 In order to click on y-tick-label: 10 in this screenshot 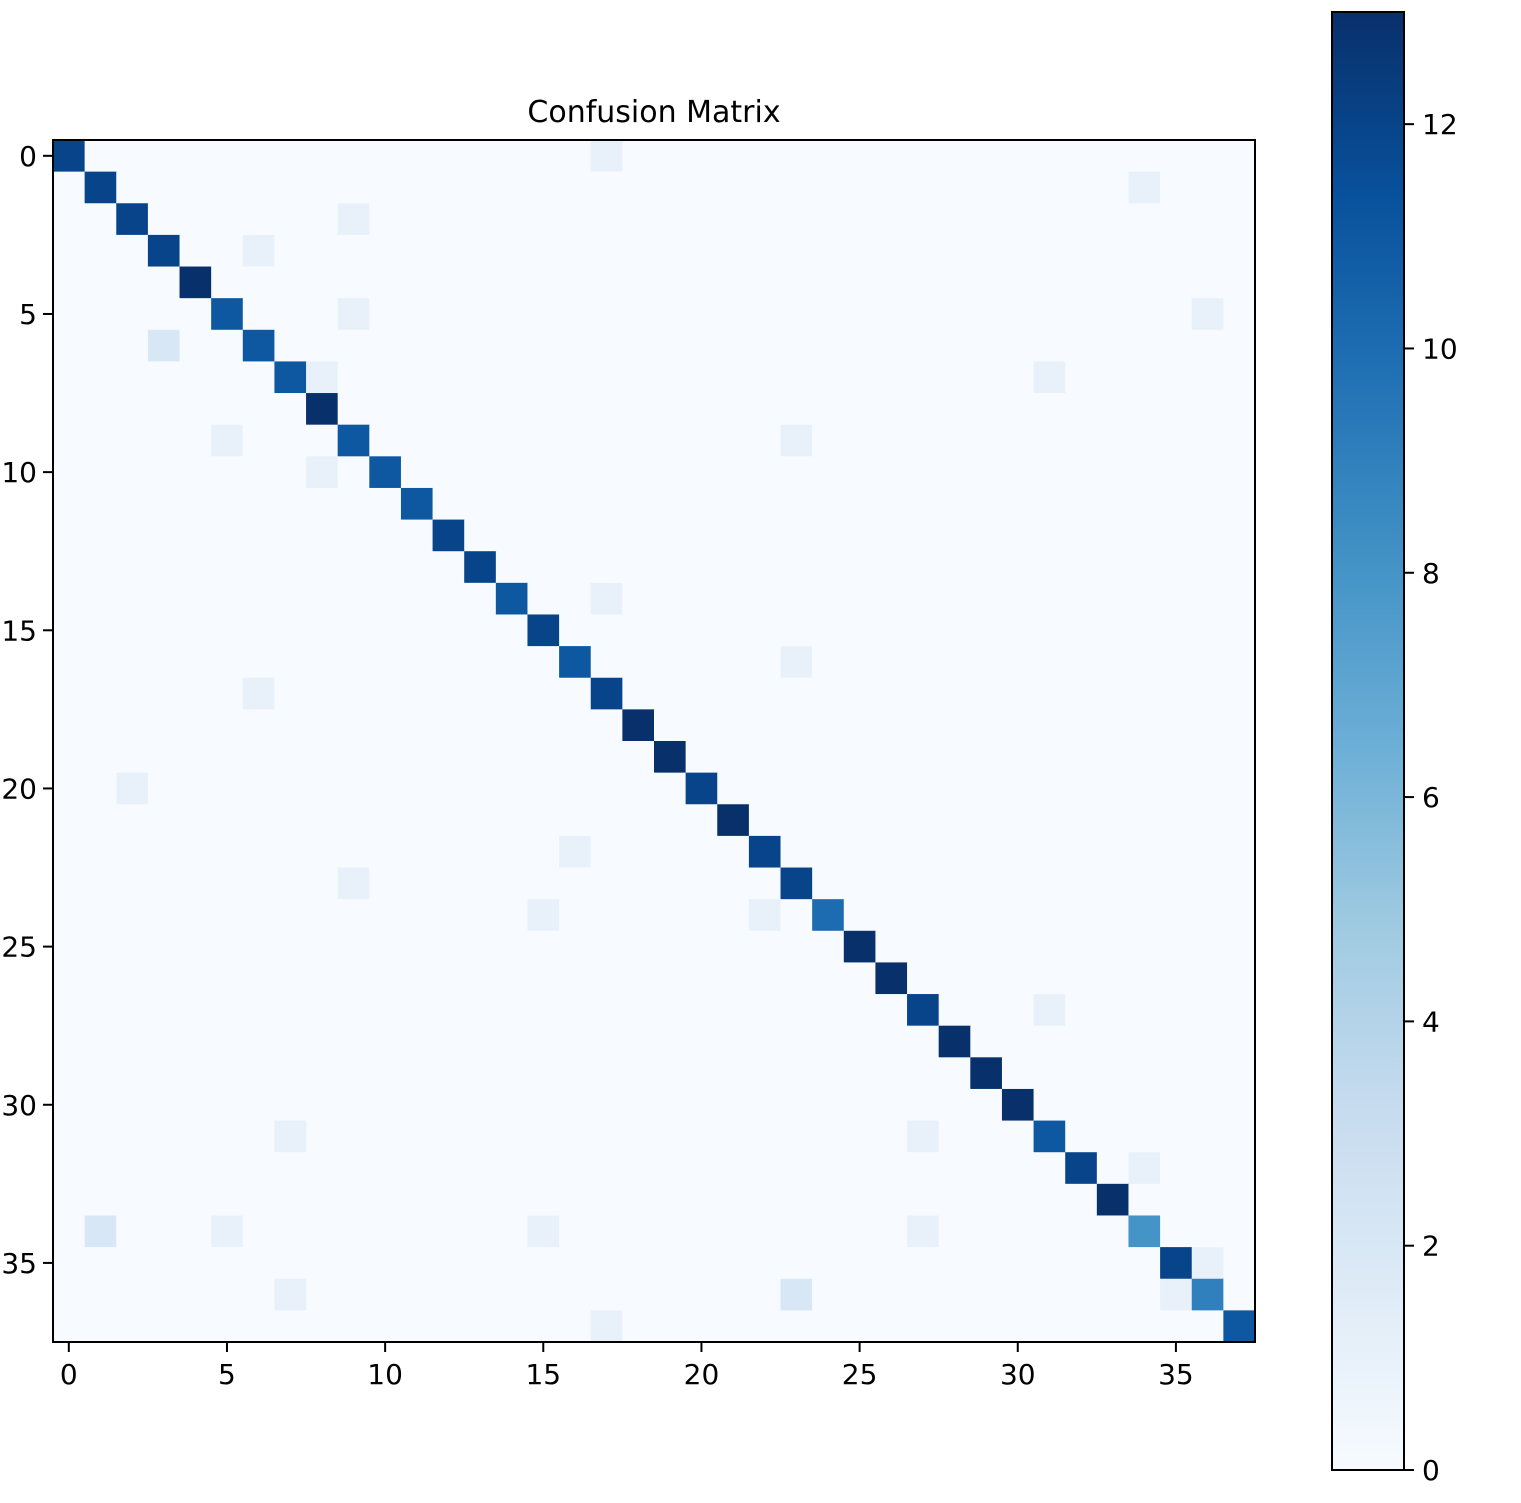, I will do `click(19, 472)`.